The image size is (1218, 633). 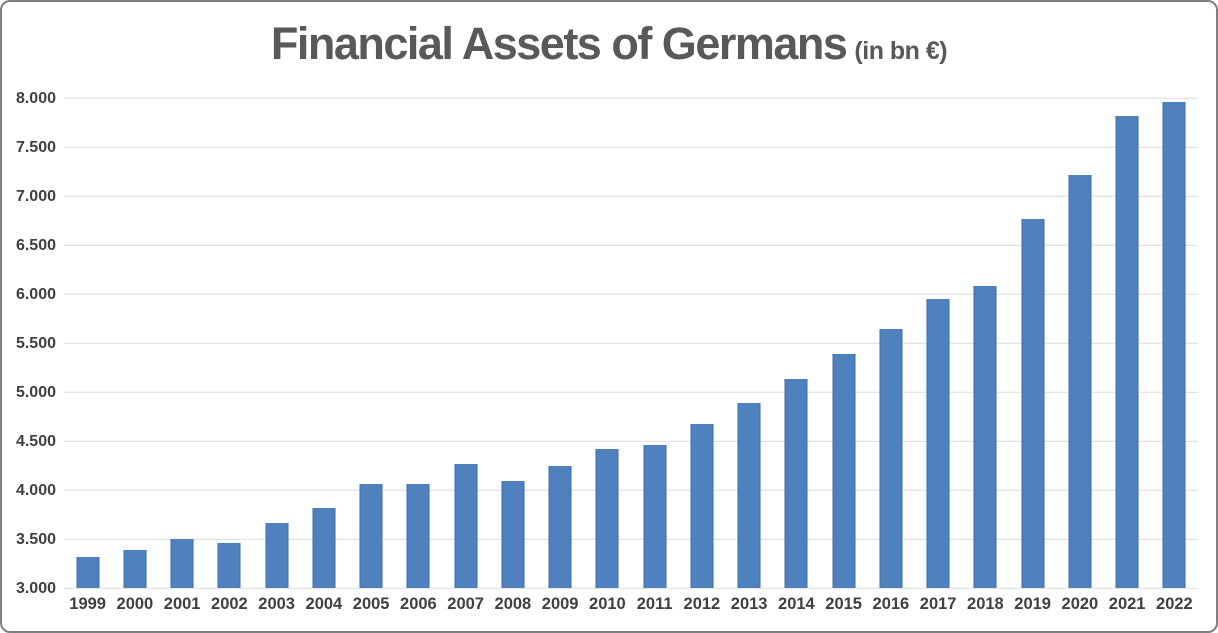 What do you see at coordinates (1080, 604) in the screenshot?
I see `x-tick-label: 2020` at bounding box center [1080, 604].